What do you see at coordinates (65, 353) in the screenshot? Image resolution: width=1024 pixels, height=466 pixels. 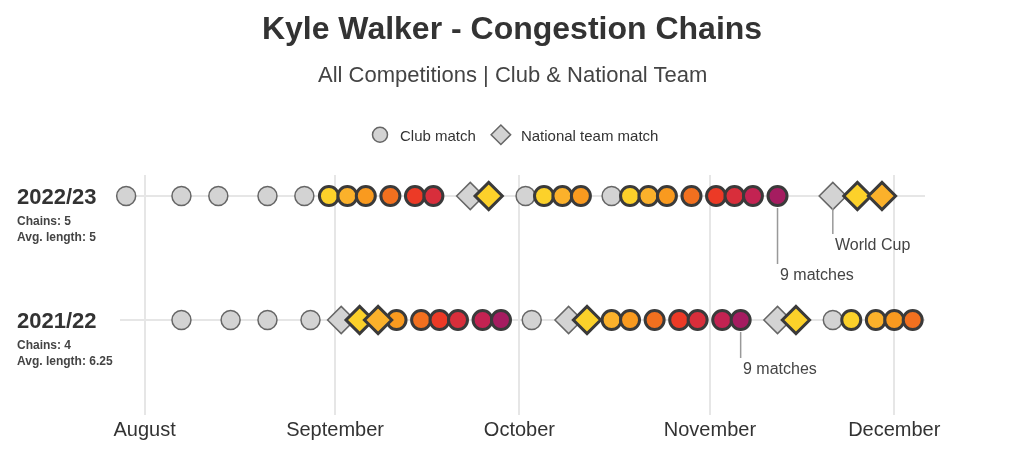 I see `text: Chains: 4 Avg. length: 6.25` at bounding box center [65, 353].